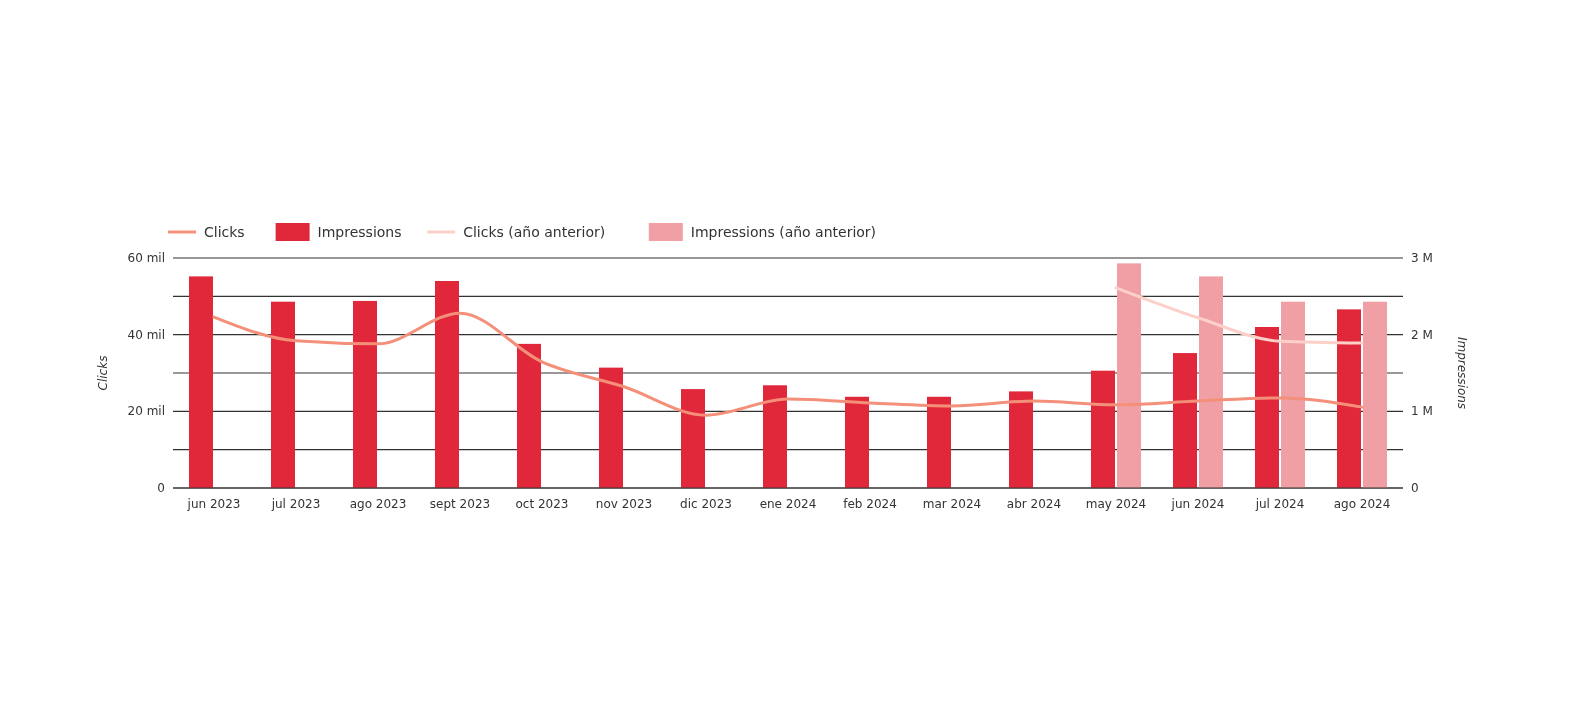 This screenshot has width=1574, height=706. I want to click on x-tick-label: oct 2023, so click(542, 504).